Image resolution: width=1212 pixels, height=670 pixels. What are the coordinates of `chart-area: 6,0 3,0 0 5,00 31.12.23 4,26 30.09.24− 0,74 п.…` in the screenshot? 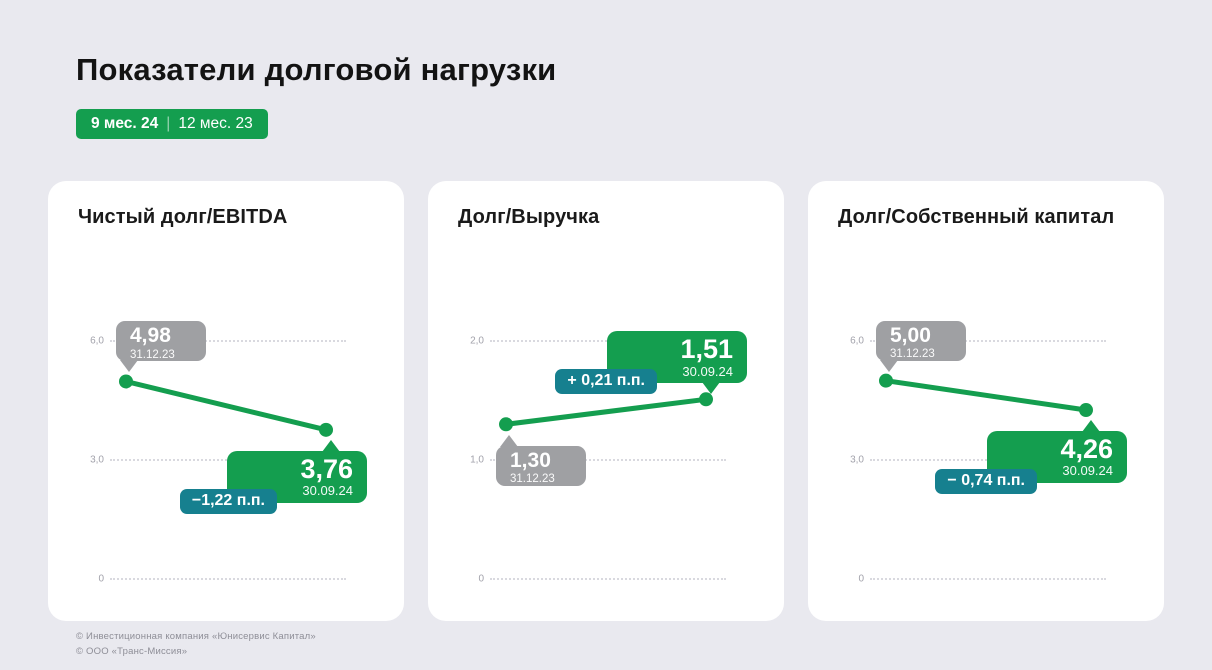 It's located at (986, 461).